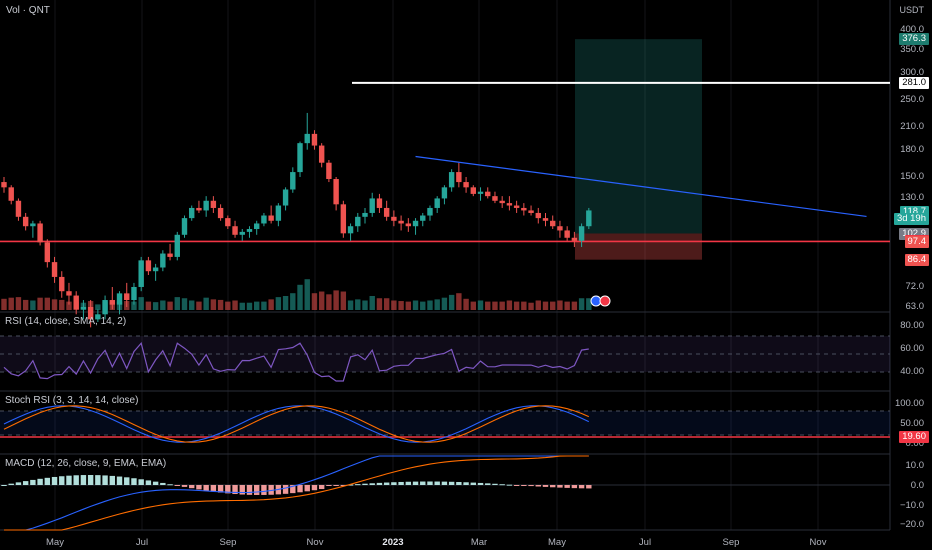 The image size is (932, 550). Describe the element at coordinates (909, 403) in the screenshot. I see `stoch-axis-100: 100.00` at that location.